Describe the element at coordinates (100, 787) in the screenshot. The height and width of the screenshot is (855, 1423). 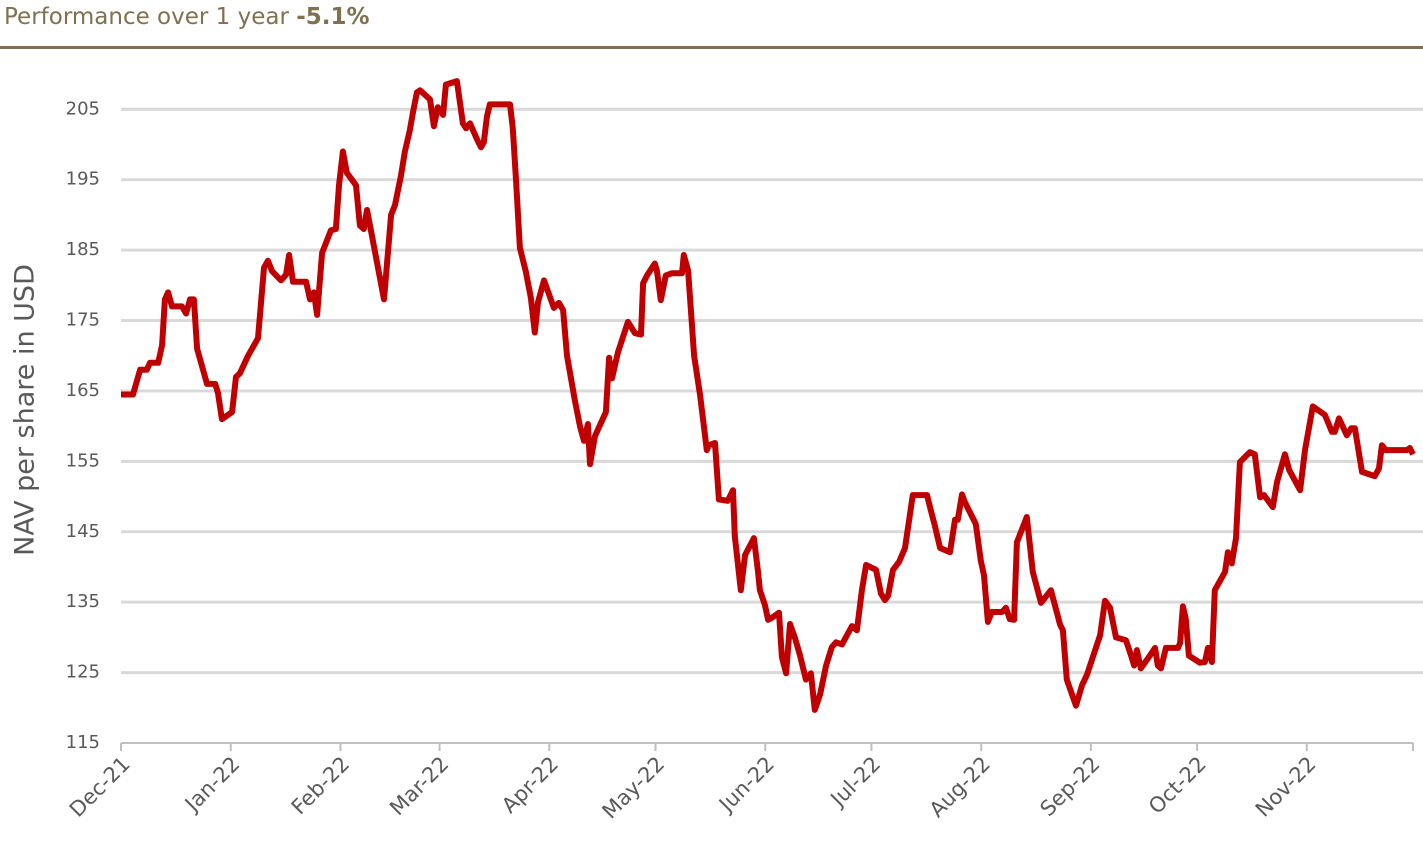
I see `x-tick-label: Dec-21` at that location.